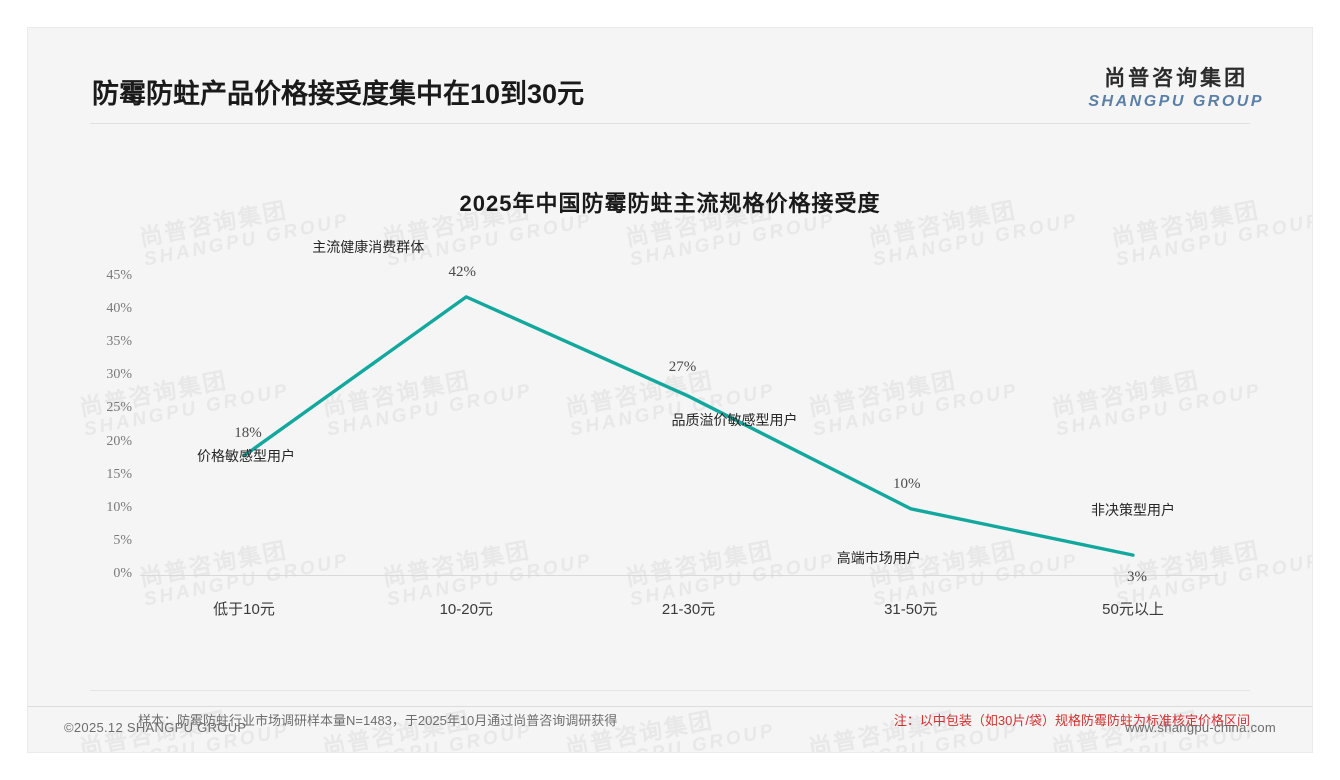  Describe the element at coordinates (246, 455) in the screenshot. I see `data-point-annotation: 价格敏感型用户` at that location.